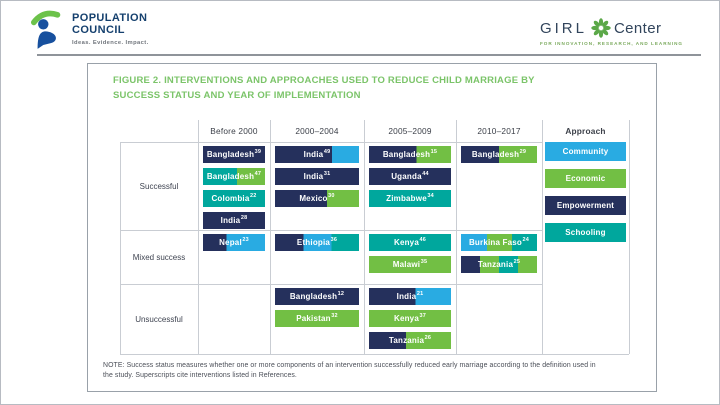  I want to click on reference-superscript: 12, so click(341, 294).